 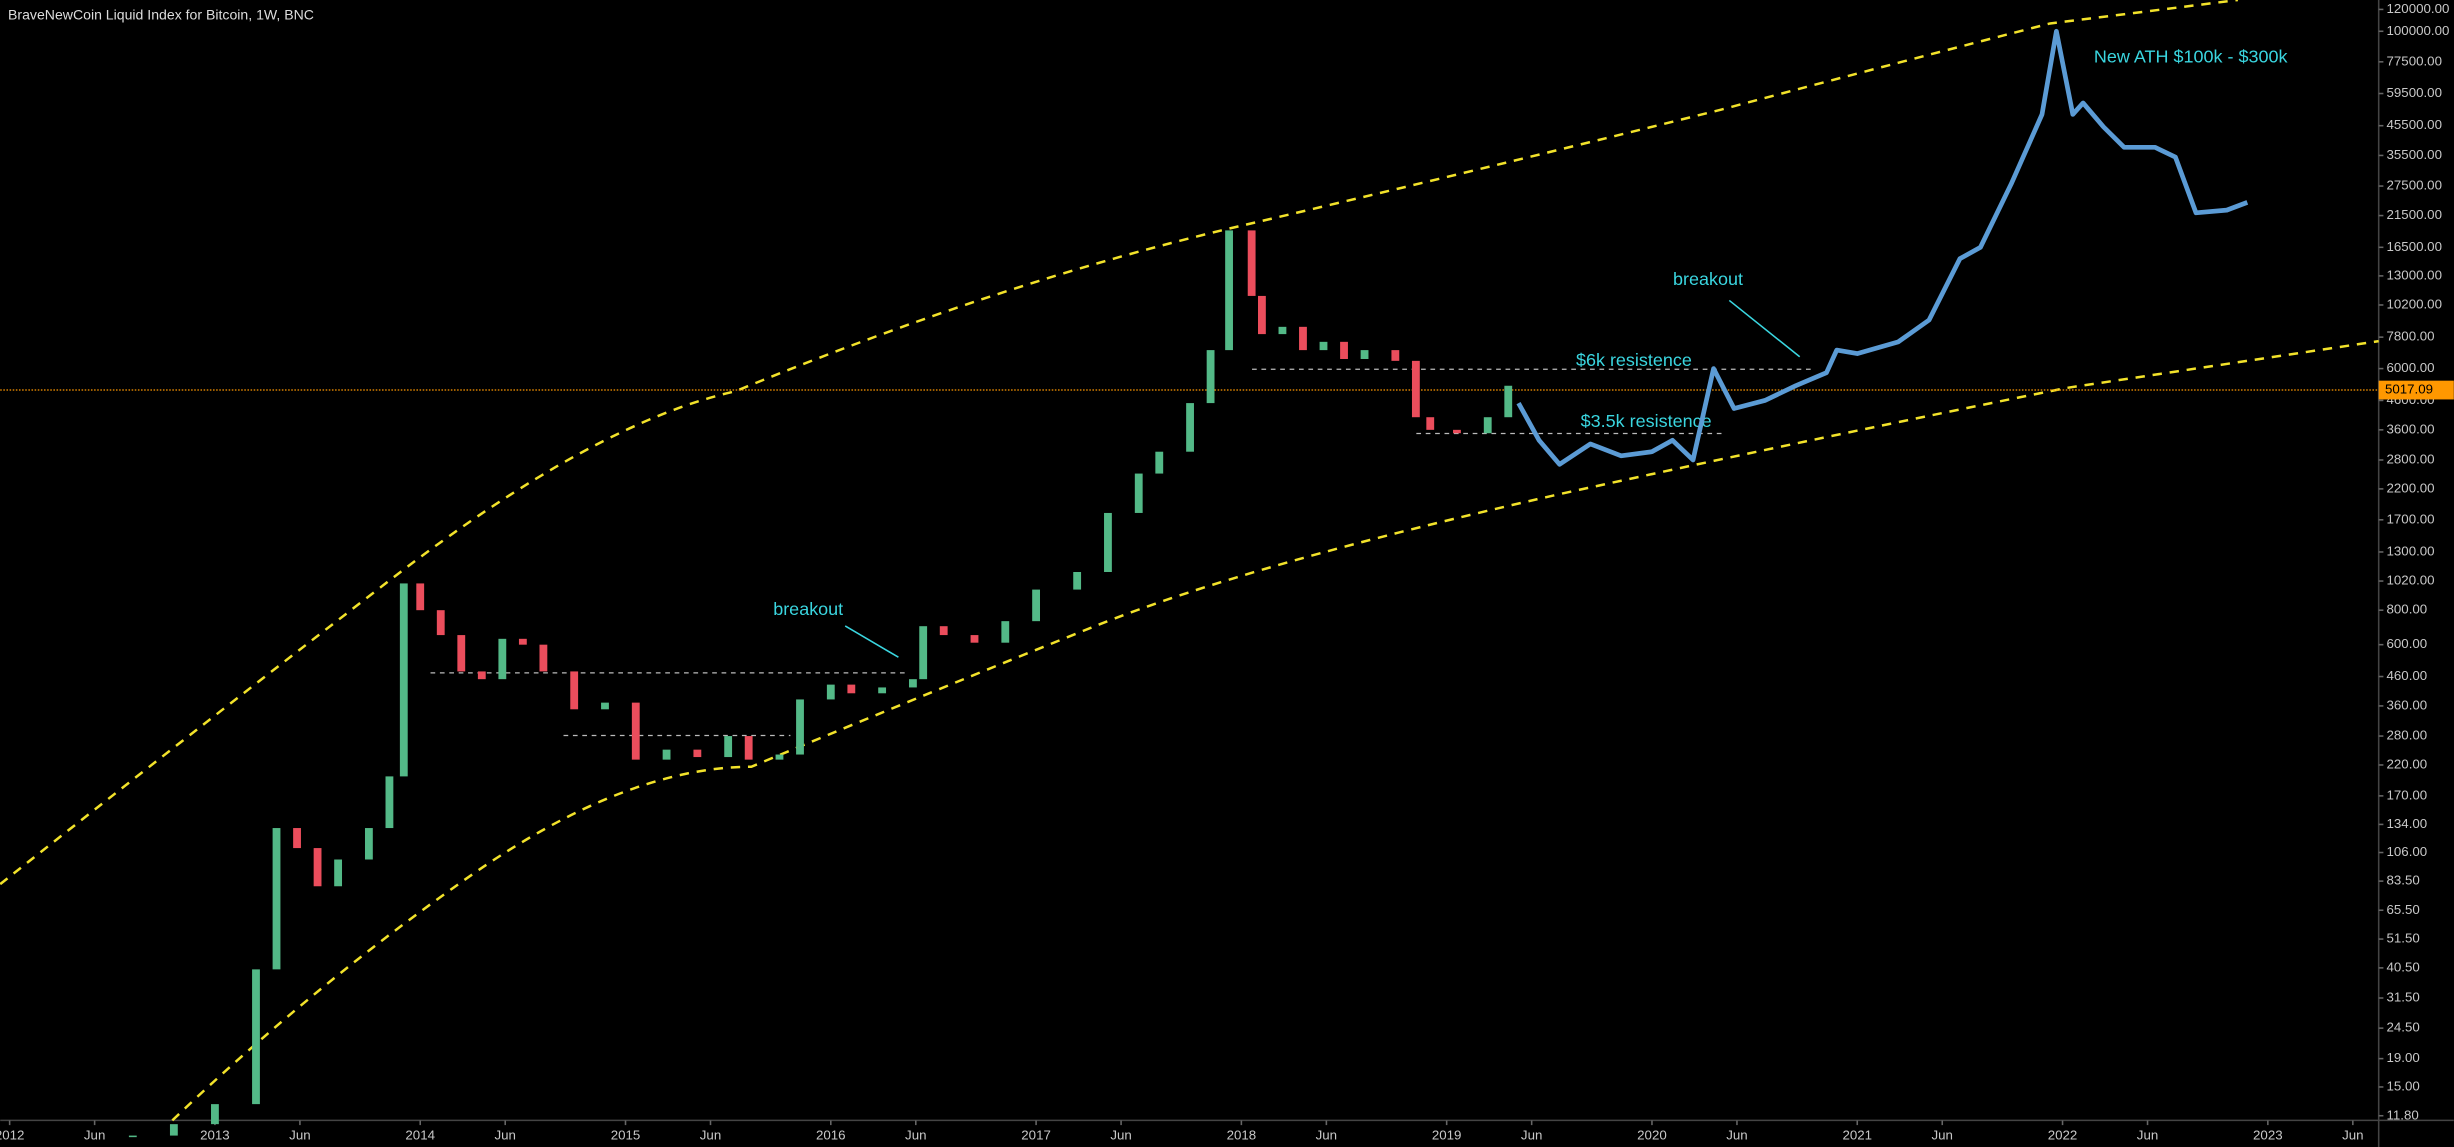 I want to click on last-price-badge, so click(x=2416, y=390).